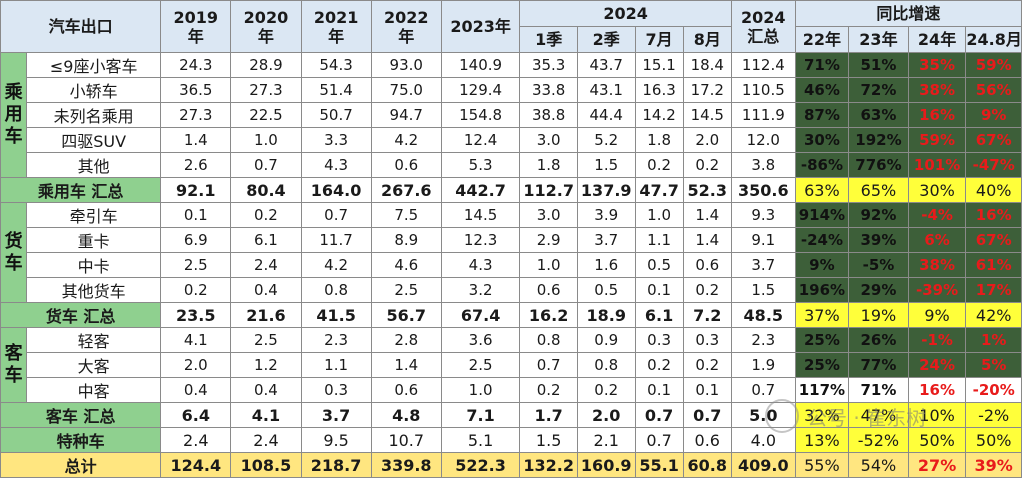 The image size is (1022, 478). I want to click on cell: 52.3, so click(707, 190).